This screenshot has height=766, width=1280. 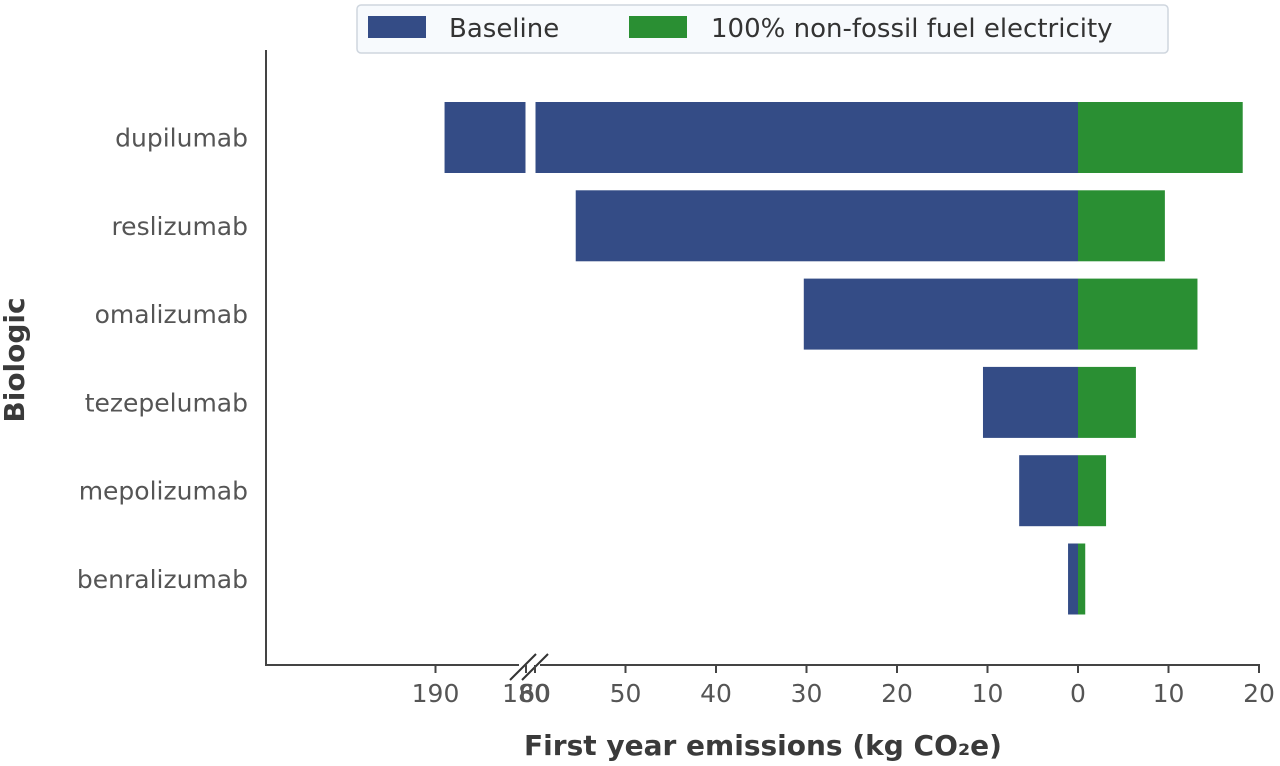 I want to click on y-axis-title: Biologic, so click(x=15, y=359).